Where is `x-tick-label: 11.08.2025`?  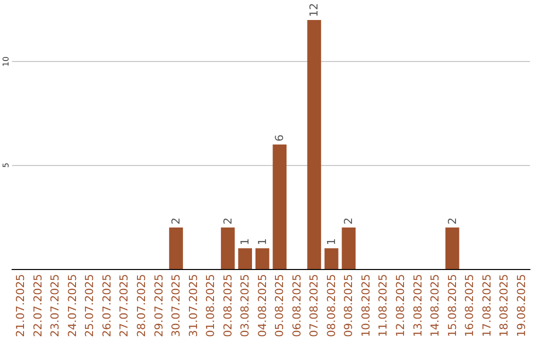
x-tick-label: 11.08.2025 is located at coordinates (383, 305).